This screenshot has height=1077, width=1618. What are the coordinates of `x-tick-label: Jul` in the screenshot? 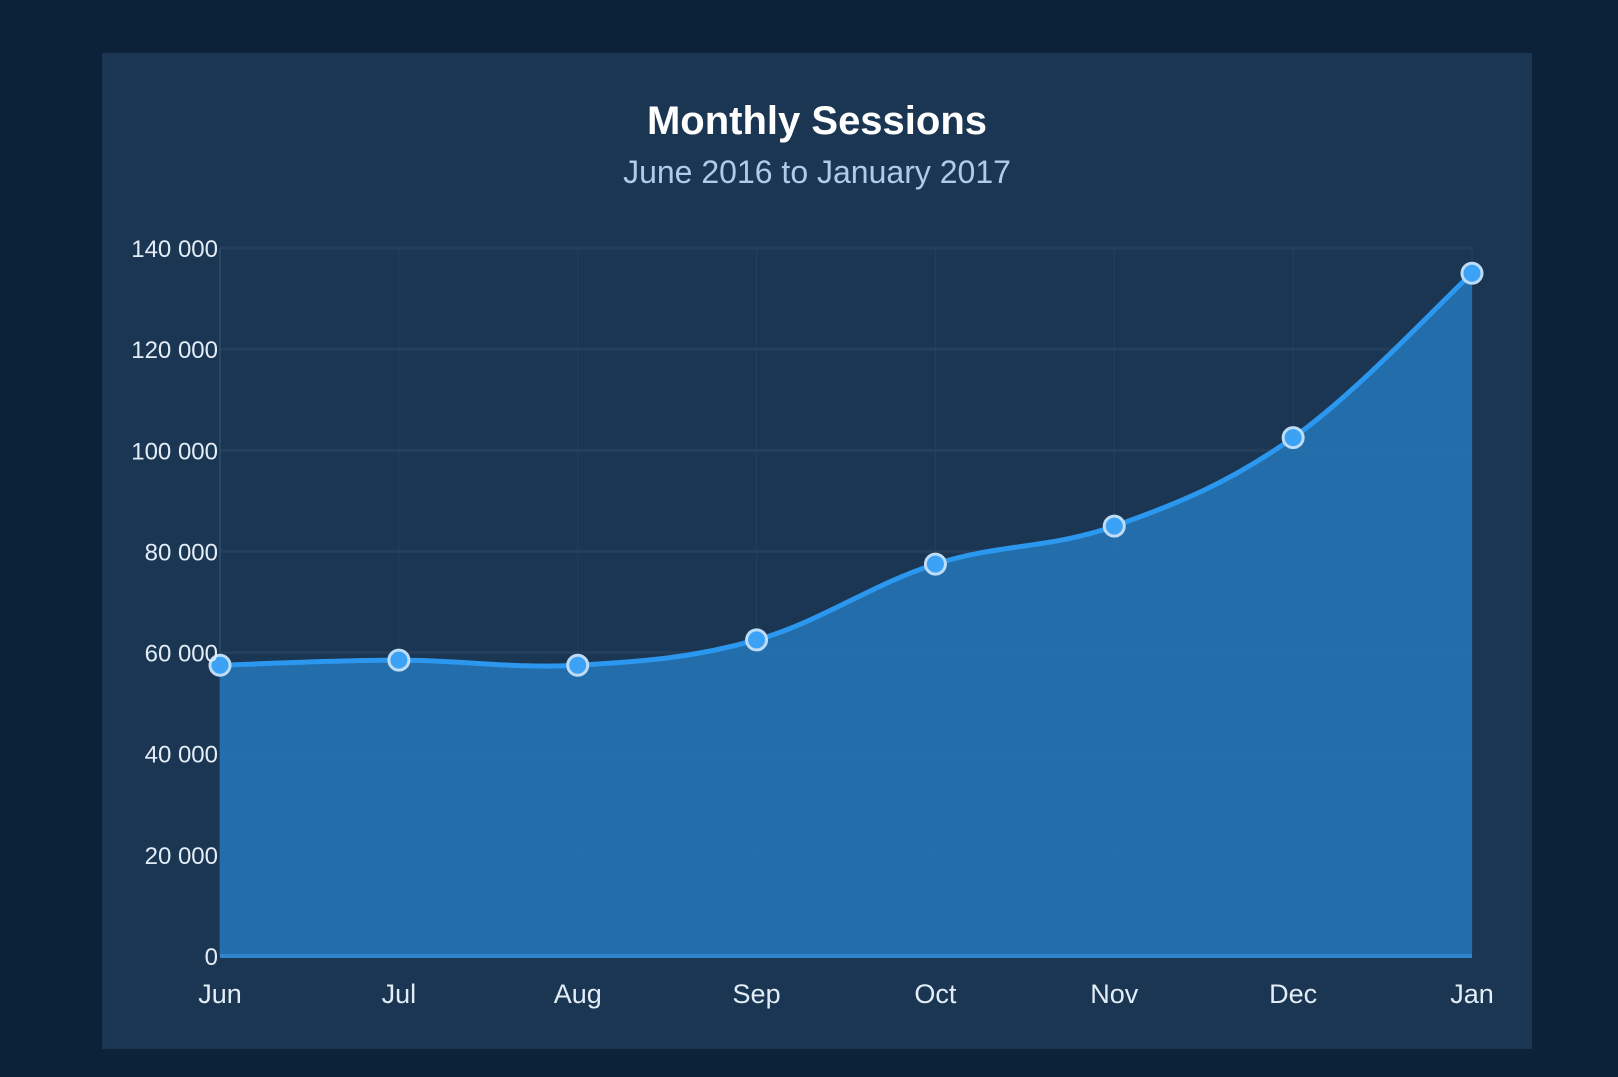 It's located at (399, 994).